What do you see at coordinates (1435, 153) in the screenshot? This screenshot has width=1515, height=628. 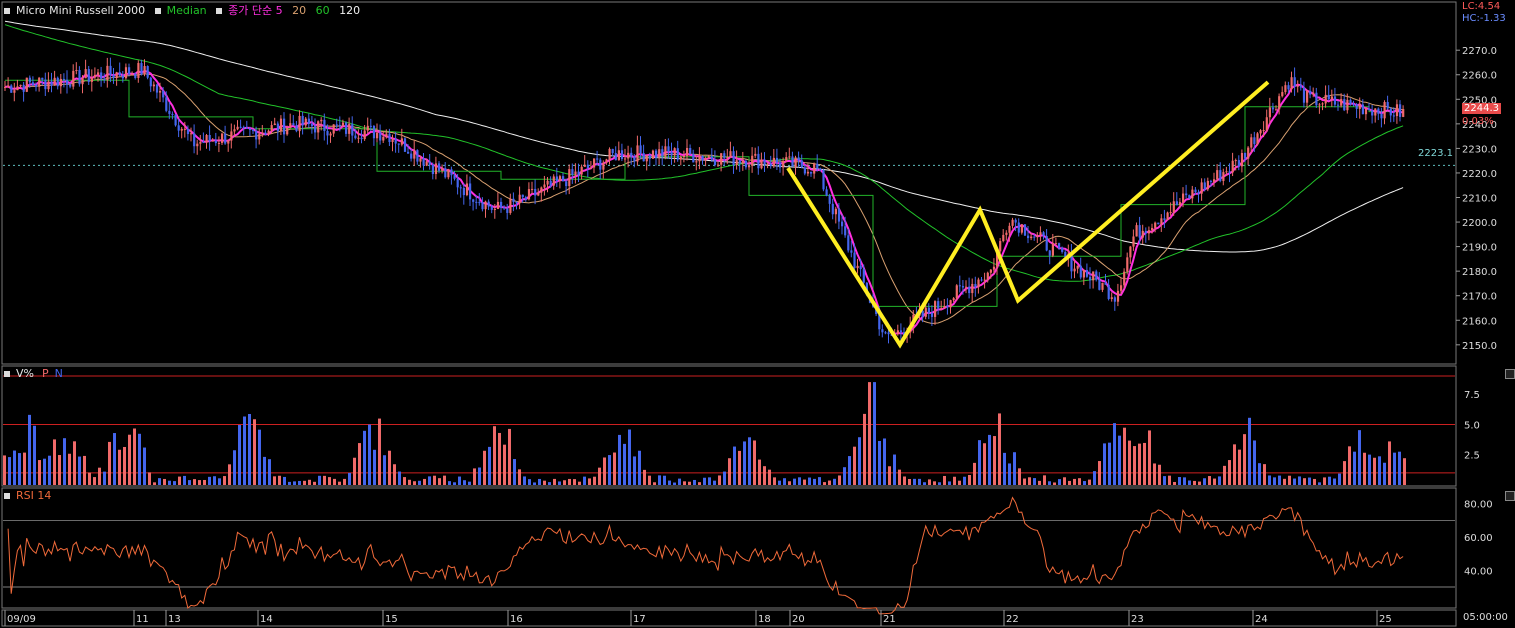 I see `reference-price-label: 2223.1` at bounding box center [1435, 153].